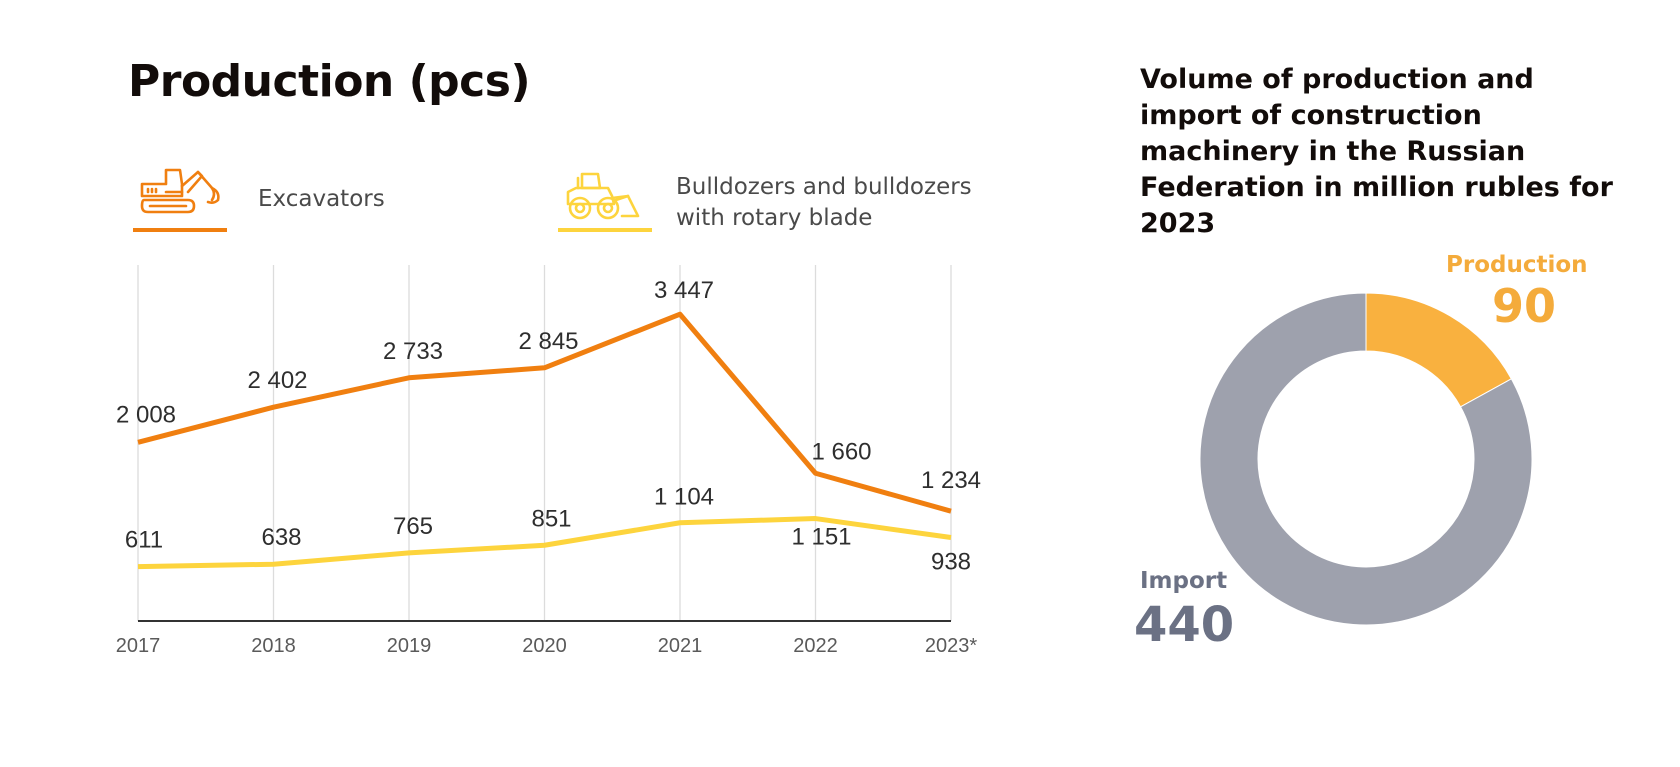 The image size is (1680, 767). What do you see at coordinates (146, 414) in the screenshot?
I see `series-excavators-data-label: 2 008` at bounding box center [146, 414].